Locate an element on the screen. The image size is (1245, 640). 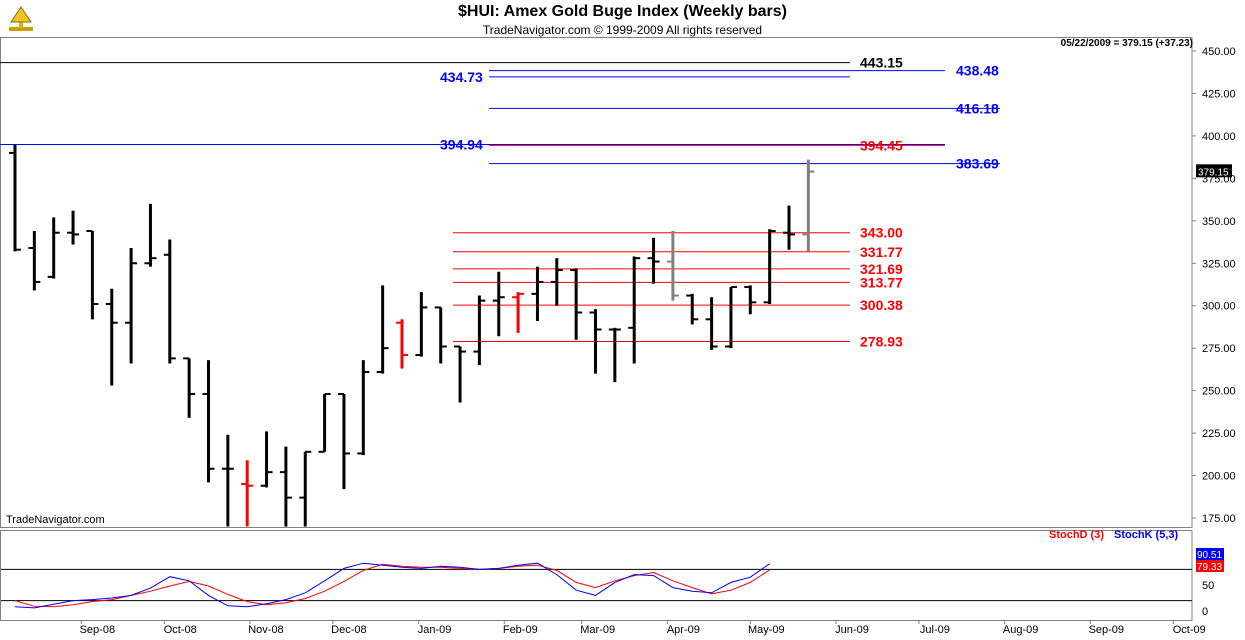
stoch-k-last-label: 90.51 is located at coordinates (1209, 555).